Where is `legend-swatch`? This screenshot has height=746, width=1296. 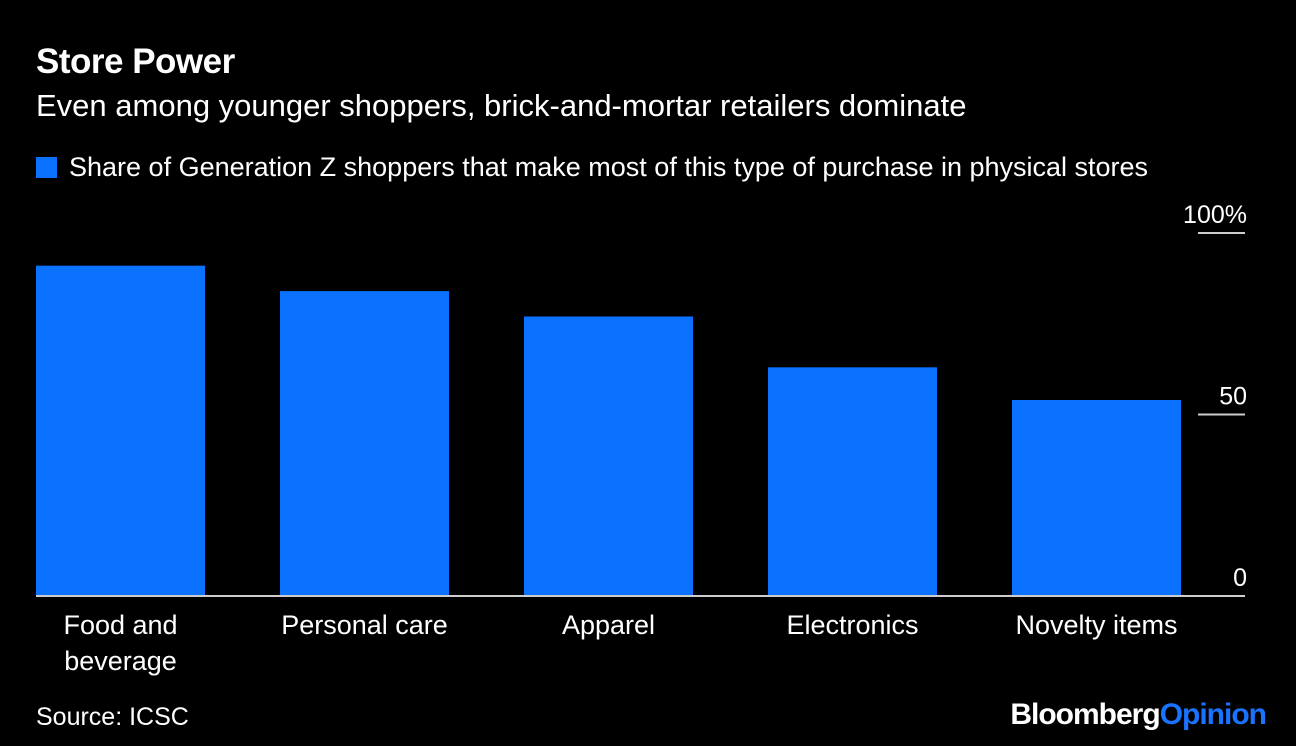 legend-swatch is located at coordinates (46, 167).